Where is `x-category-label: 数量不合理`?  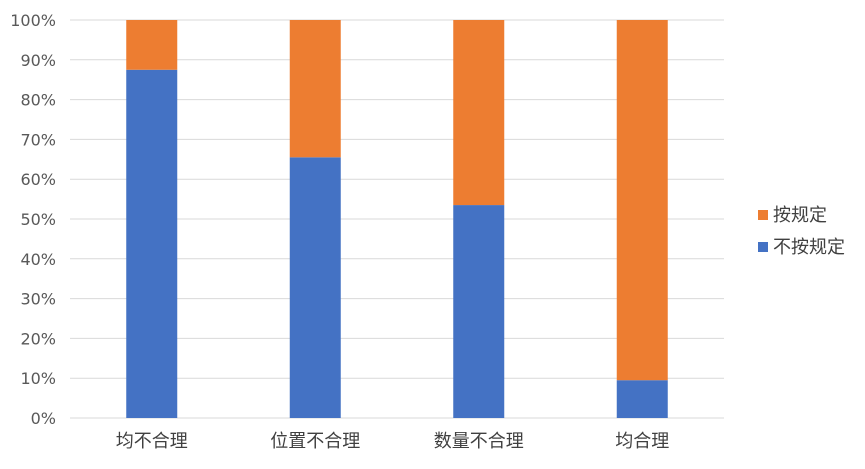
x-category-label: 数量不合理 is located at coordinates (479, 441).